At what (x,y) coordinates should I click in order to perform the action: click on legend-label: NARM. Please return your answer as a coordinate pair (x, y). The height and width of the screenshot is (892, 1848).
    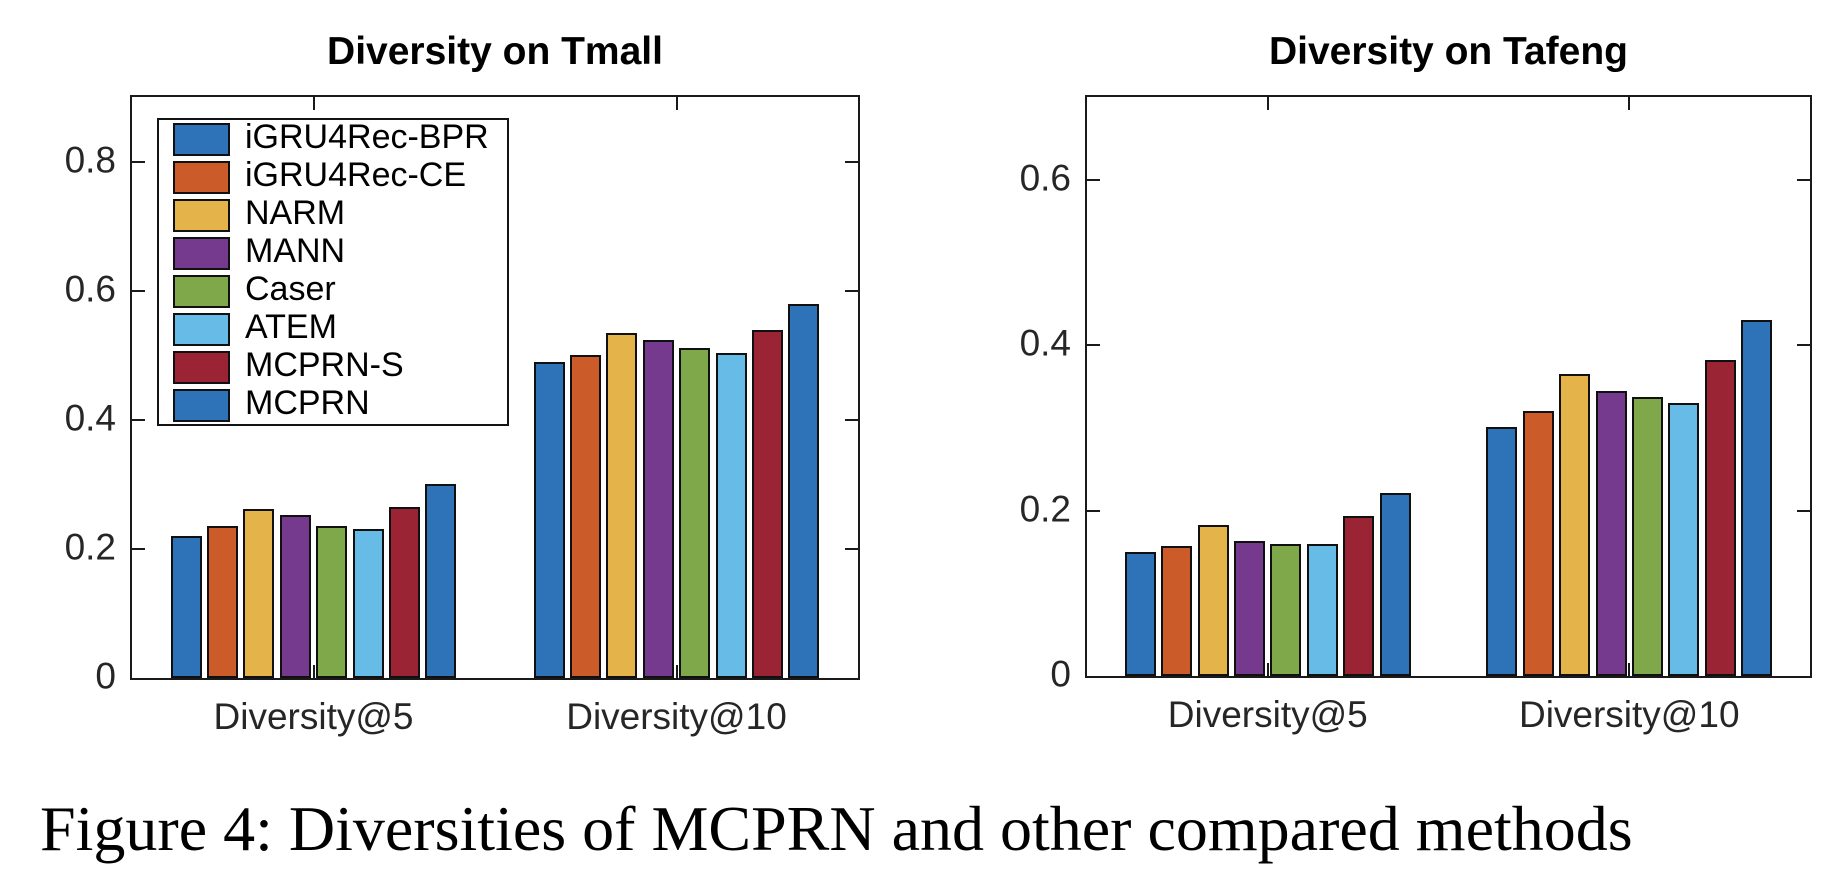
    Looking at the image, I should click on (295, 212).